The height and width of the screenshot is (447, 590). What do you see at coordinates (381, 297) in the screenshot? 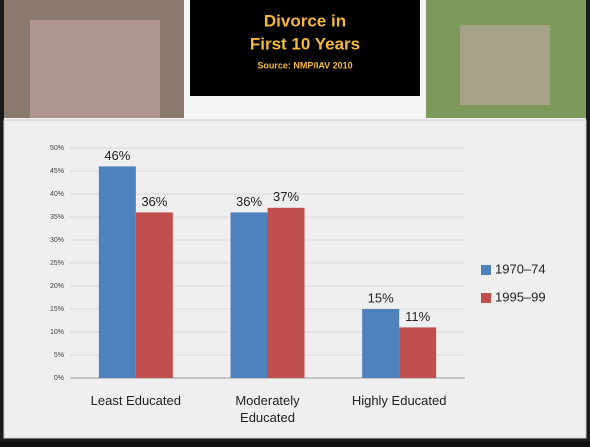
I see `value-label: 15%` at bounding box center [381, 297].